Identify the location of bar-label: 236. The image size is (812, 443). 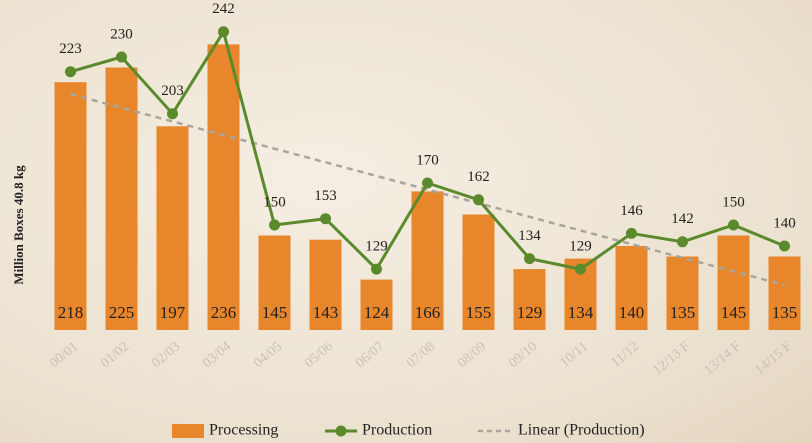
(224, 312).